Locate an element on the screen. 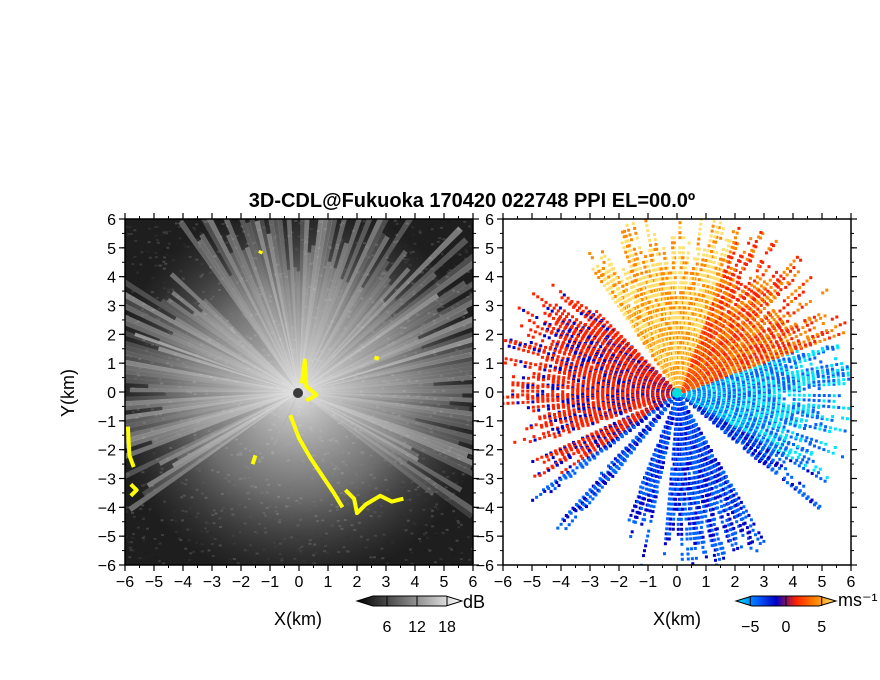  snr-flag-overlay is located at coordinates (264, 382).